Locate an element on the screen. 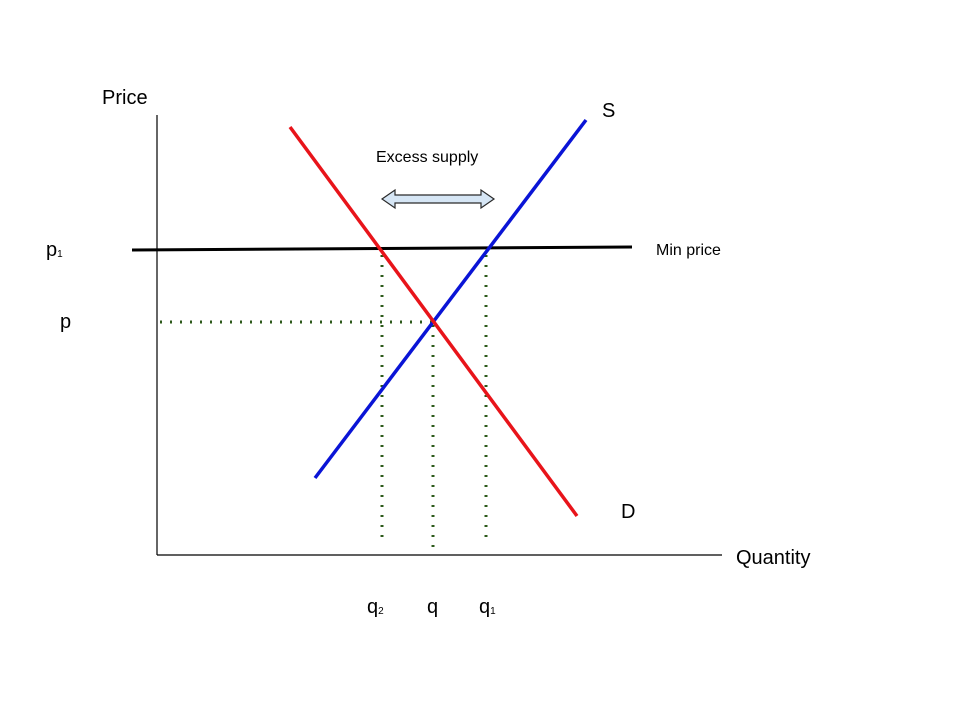 This screenshot has height=720, width=960. excess-supply-arrow is located at coordinates (438, 199).